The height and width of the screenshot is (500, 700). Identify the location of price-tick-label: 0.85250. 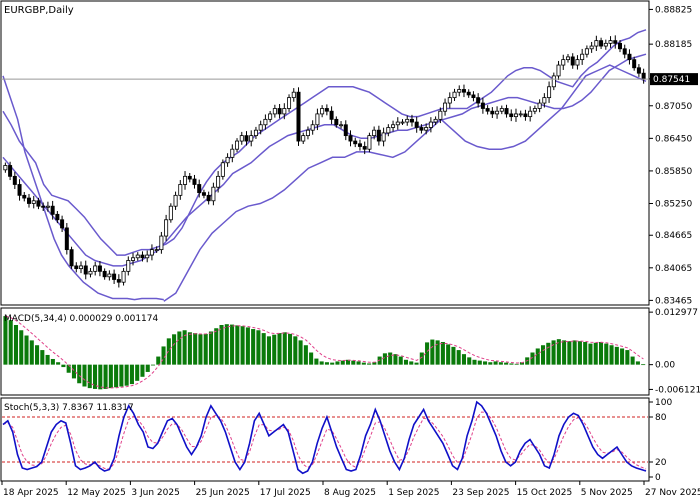
(673, 204).